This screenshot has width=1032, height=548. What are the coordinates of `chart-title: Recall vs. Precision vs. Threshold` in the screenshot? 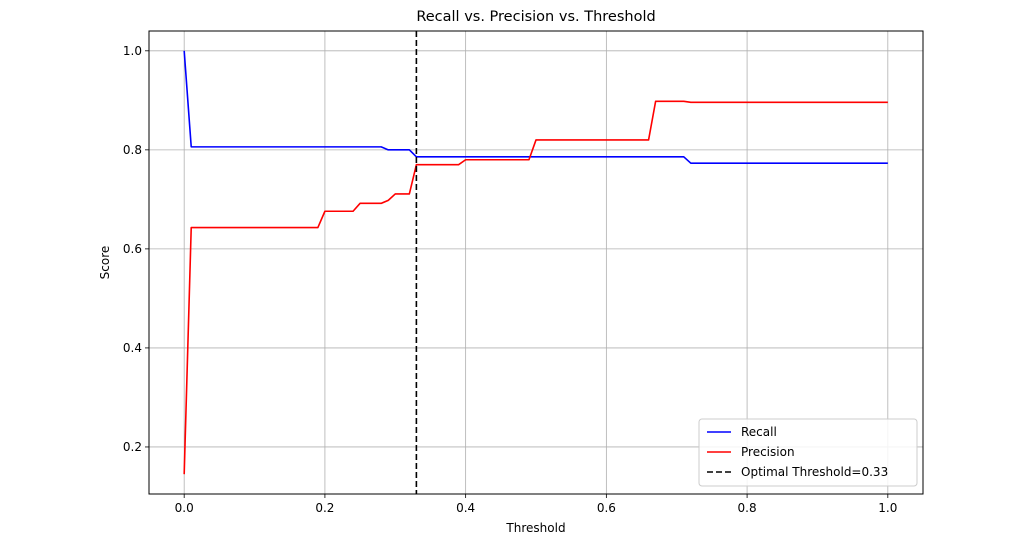 It's located at (535, 17).